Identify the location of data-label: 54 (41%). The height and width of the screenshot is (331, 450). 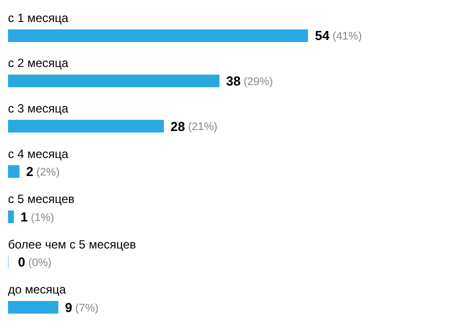
(338, 36).